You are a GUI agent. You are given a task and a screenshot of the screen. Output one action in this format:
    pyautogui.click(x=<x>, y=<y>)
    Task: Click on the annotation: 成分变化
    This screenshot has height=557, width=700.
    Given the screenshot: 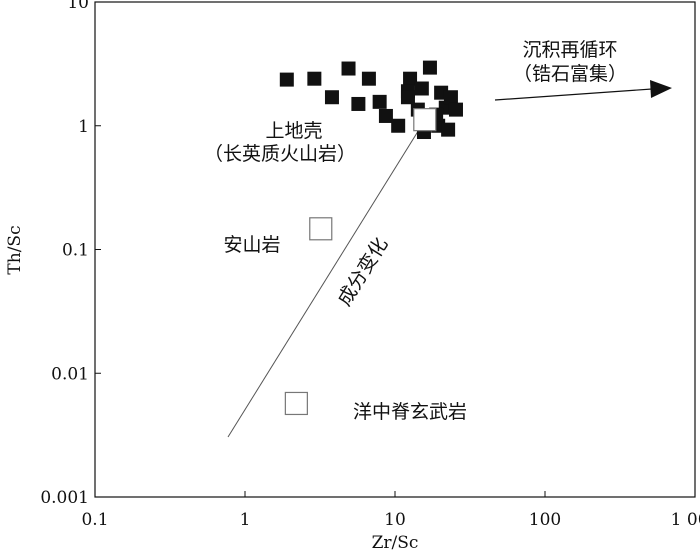 What is the action you would take?
    pyautogui.click(x=362, y=272)
    